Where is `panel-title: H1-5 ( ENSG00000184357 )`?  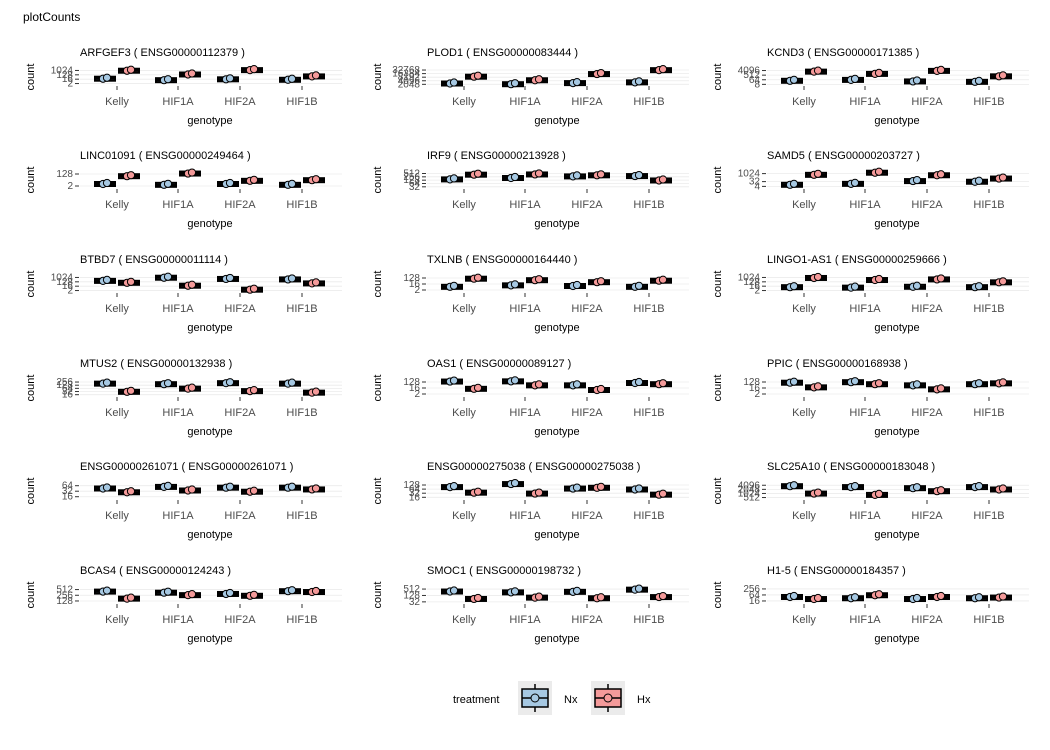 panel-title: H1-5 ( ENSG00000184357 ) is located at coordinates (836, 571).